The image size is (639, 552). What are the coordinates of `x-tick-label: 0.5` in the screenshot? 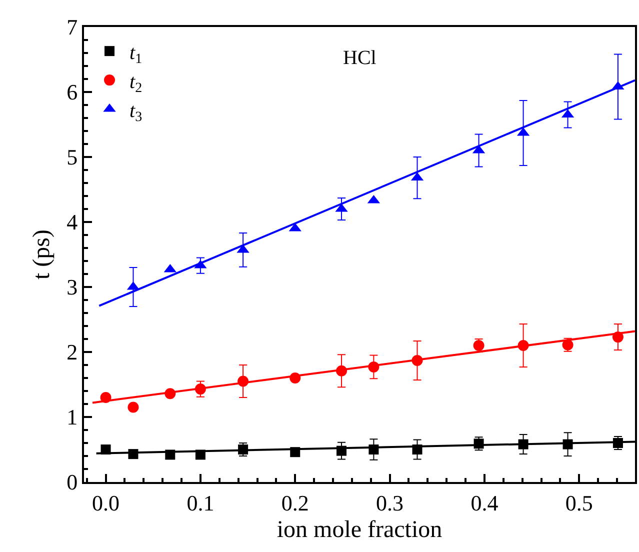 It's located at (579, 503).